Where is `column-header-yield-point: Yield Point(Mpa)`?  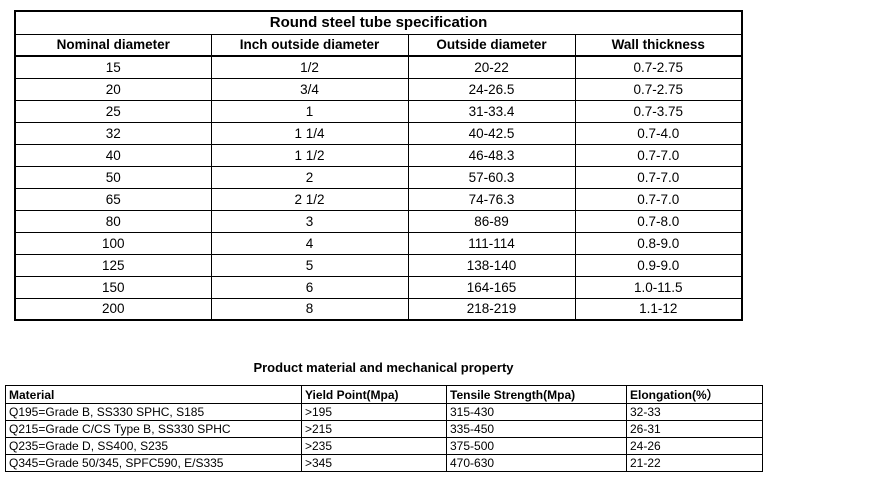 column-header-yield-point: Yield Point(Mpa) is located at coordinates (374, 394).